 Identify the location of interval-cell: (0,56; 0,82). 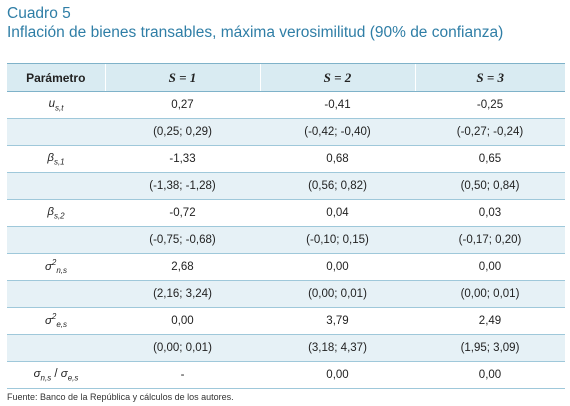
(337, 186).